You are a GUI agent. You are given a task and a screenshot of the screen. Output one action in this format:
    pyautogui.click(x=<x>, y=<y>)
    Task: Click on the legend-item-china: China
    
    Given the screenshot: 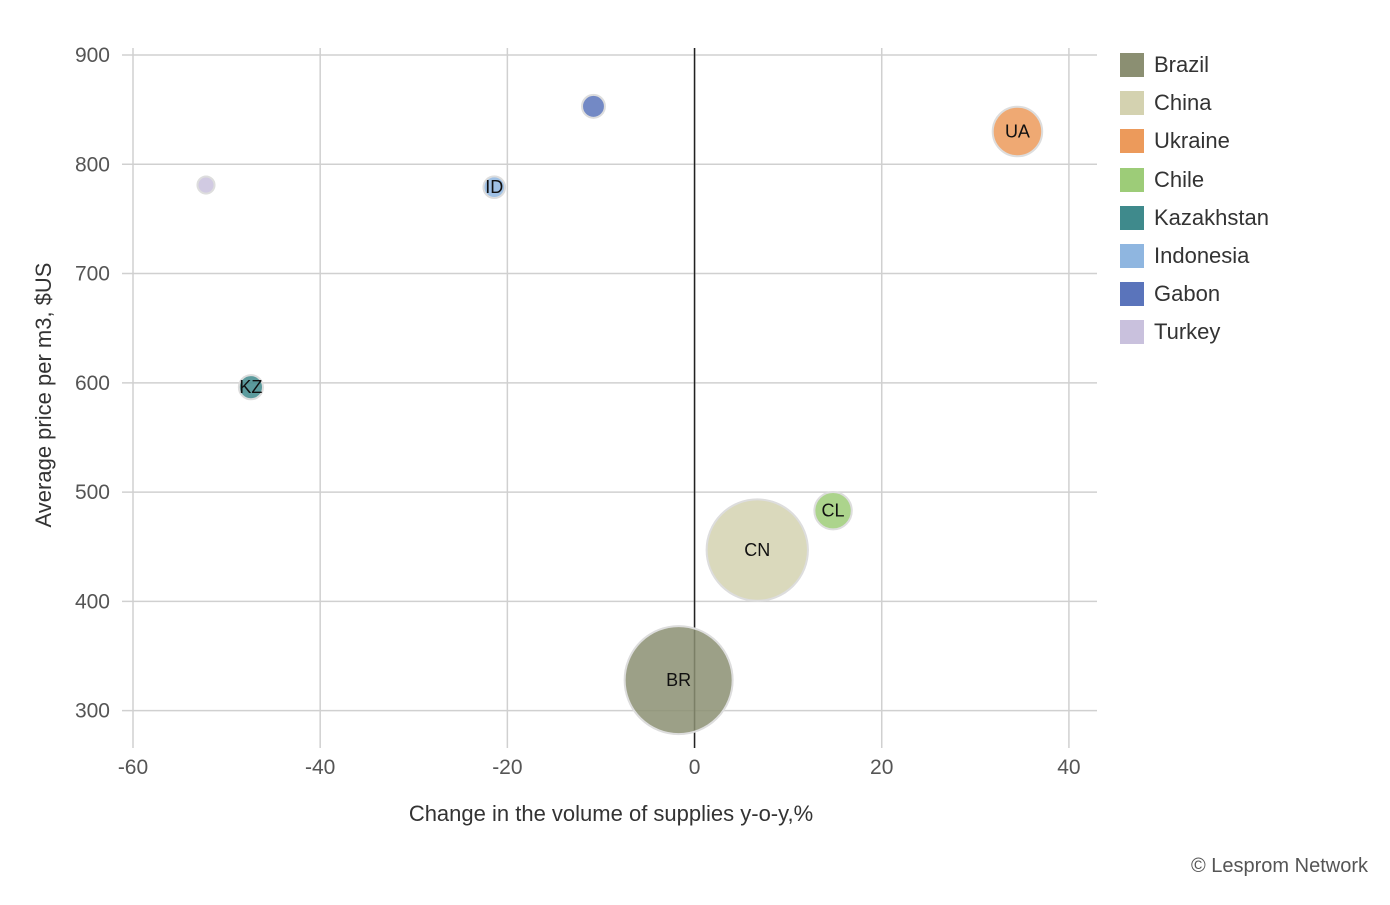 What is the action you would take?
    pyautogui.click(x=1194, y=103)
    